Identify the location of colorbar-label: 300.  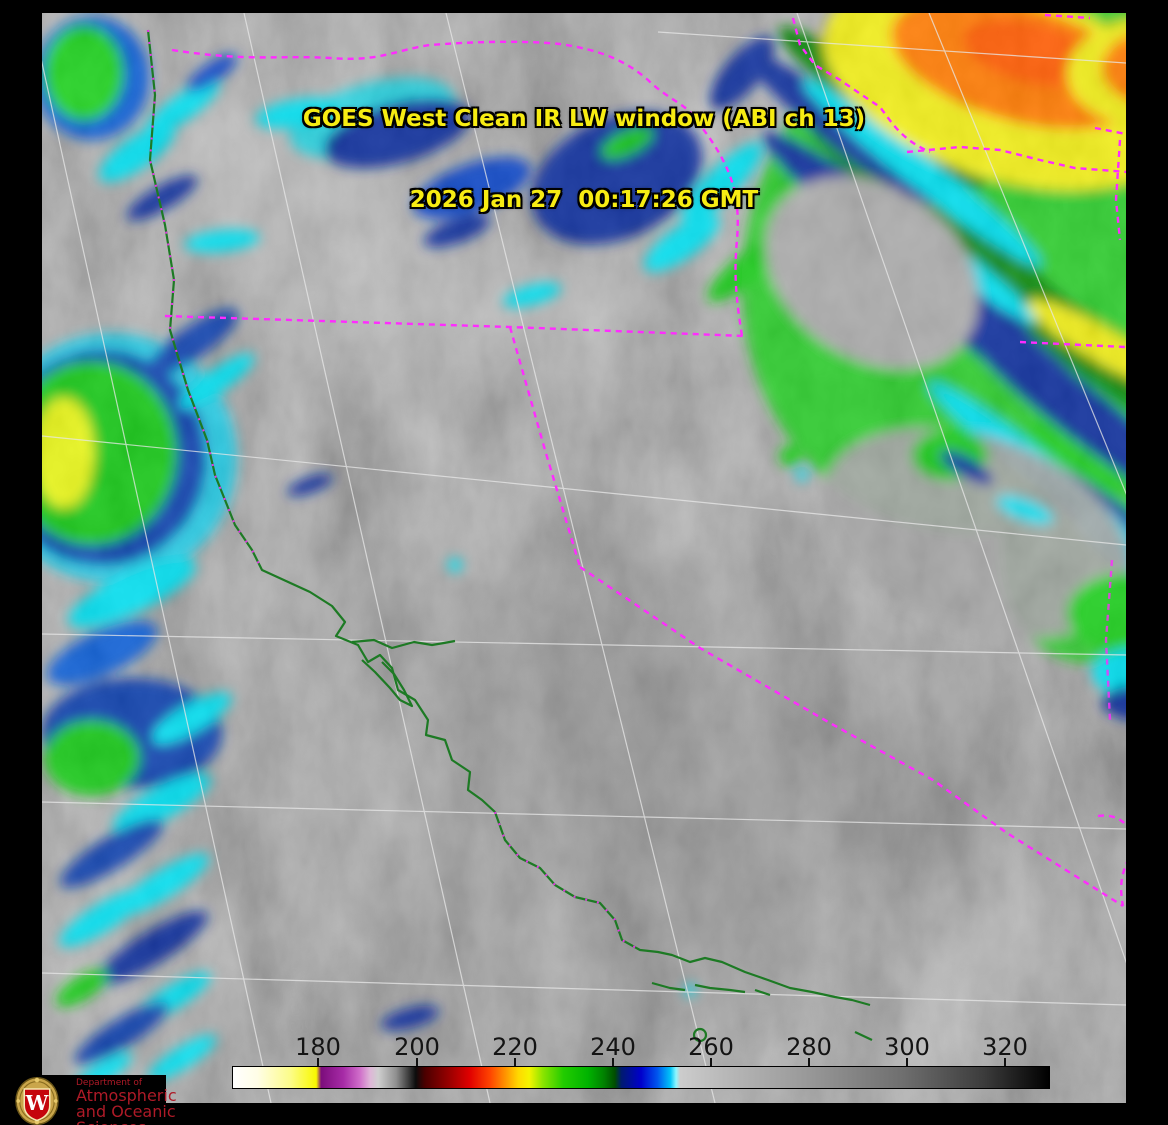
(907, 1047).